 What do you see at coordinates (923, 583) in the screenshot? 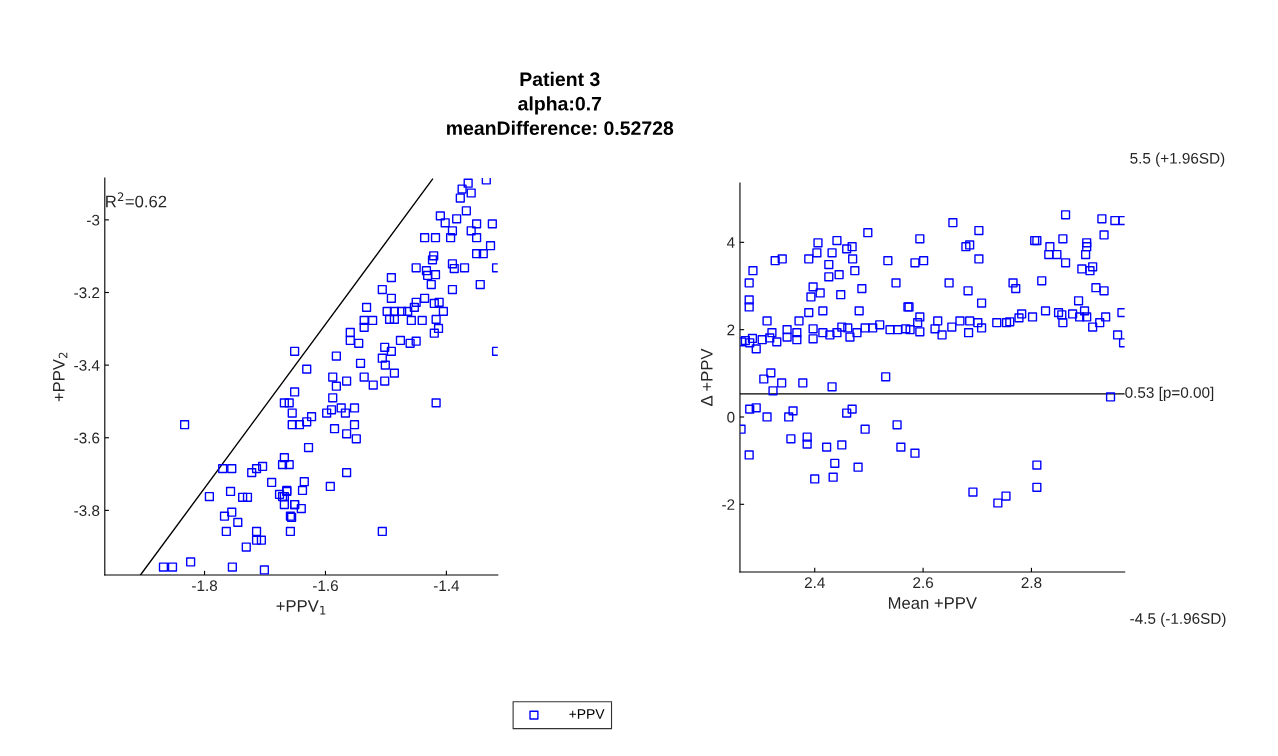
I see `x-tick-label: 2.6` at bounding box center [923, 583].